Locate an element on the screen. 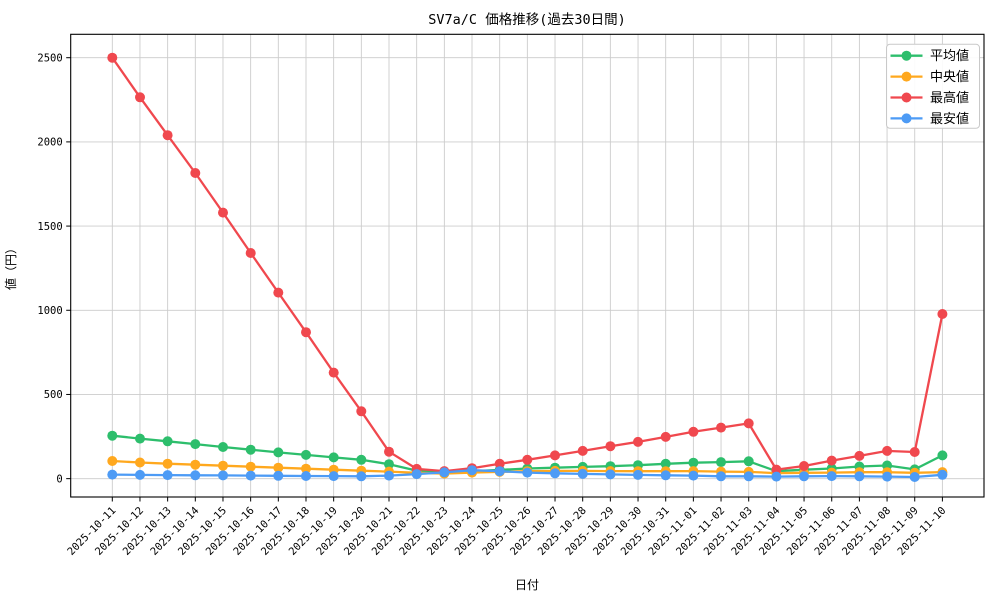 This screenshot has height=604, width=1000. y-tick-label: 2000 is located at coordinates (49, 143).